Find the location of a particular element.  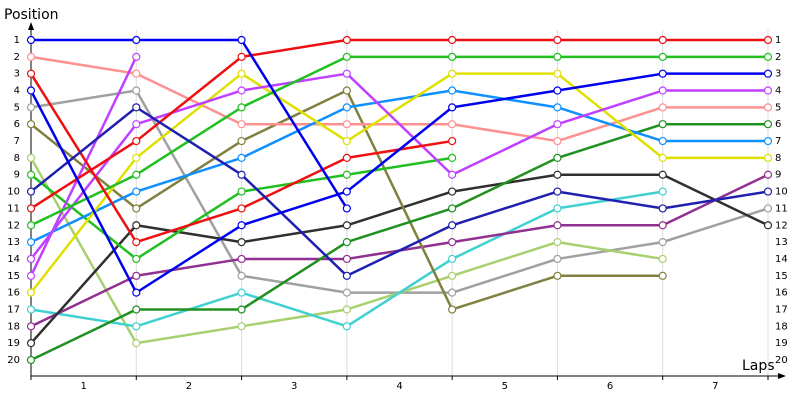

y-tick-label-right: 17 is located at coordinates (781, 309).